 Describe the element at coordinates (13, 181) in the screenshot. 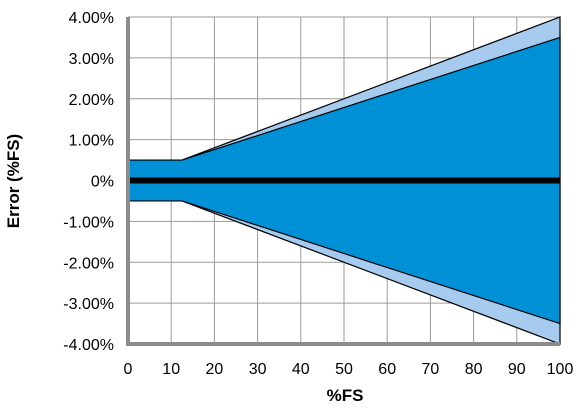

I see `y-axis-title: Error (%FS)` at that location.